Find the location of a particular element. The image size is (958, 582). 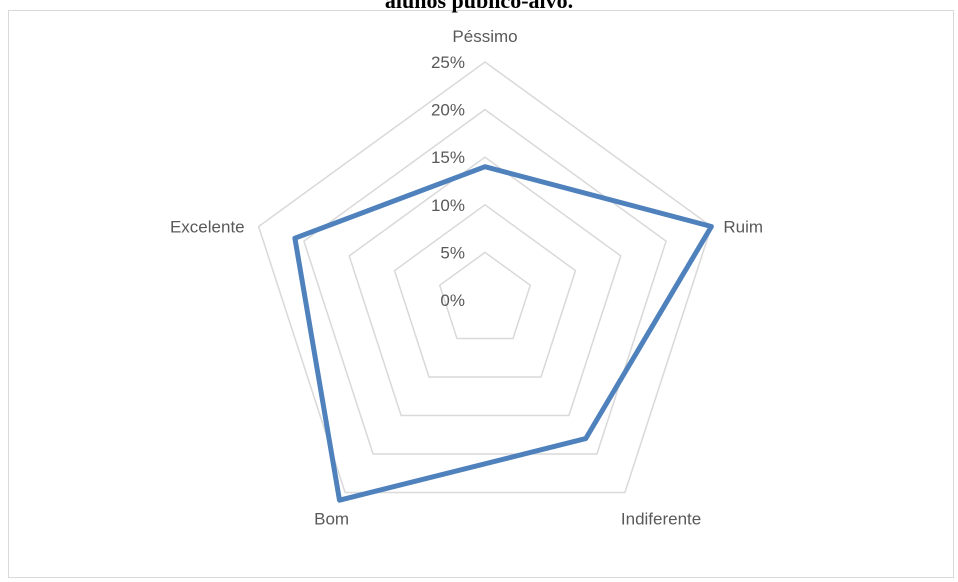

tick-label: 15% is located at coordinates (448, 157).